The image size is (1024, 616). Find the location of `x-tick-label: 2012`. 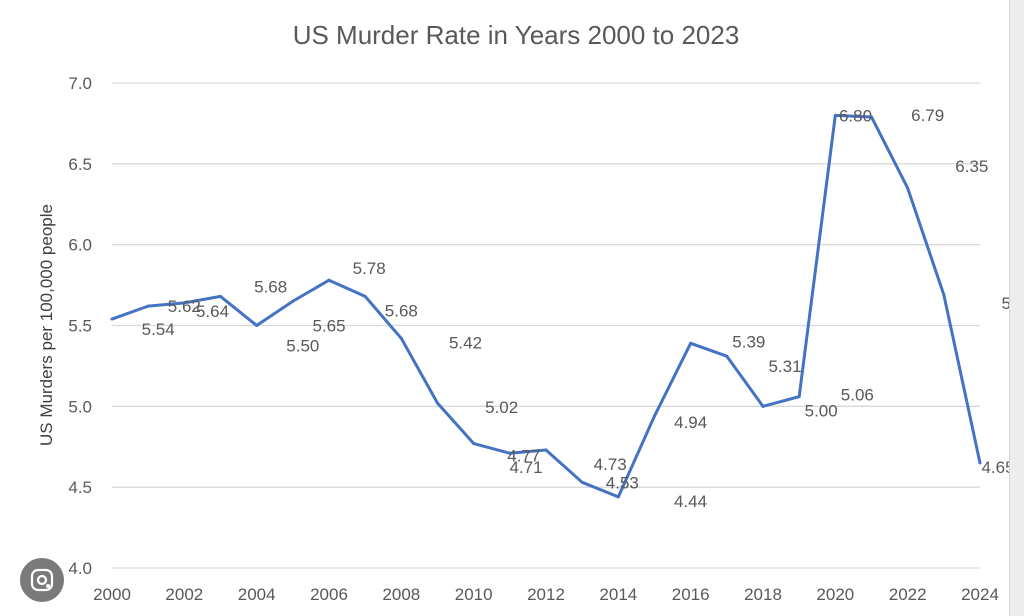

x-tick-label: 2012 is located at coordinates (546, 594).